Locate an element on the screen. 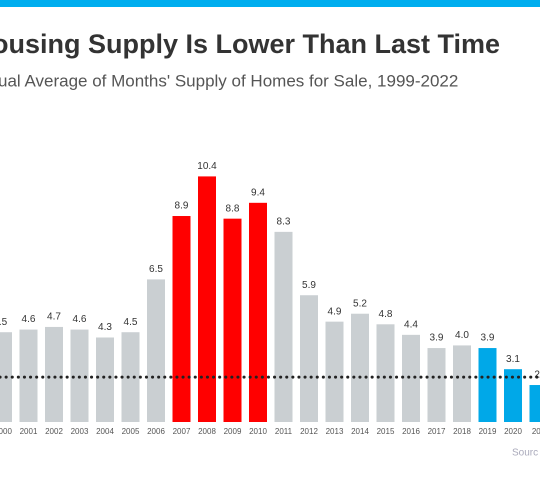 The image size is (540, 500). x-tick-label: 2014 is located at coordinates (360, 431).